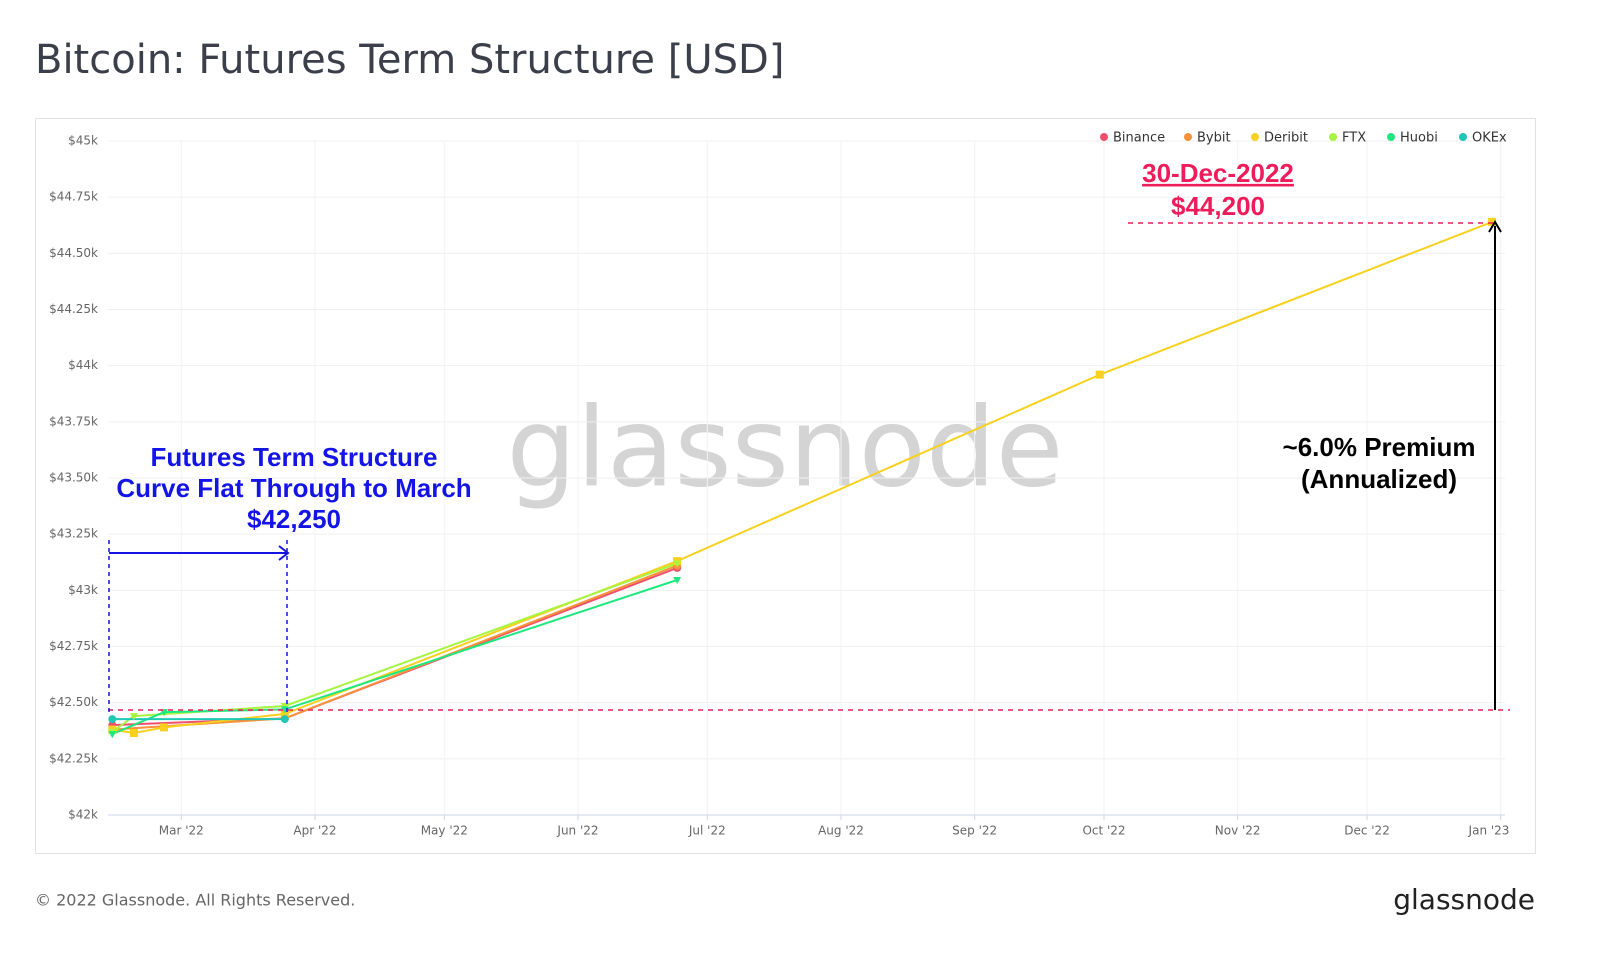  I want to click on x-tick-label: Sep '22, so click(974, 831).